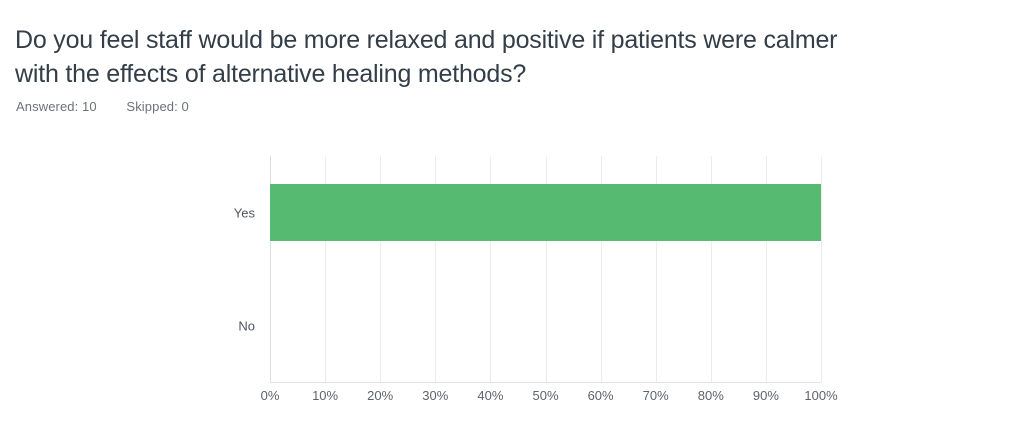 This screenshot has height=441, width=1024. I want to click on x-tick-label: 90%, so click(765, 395).